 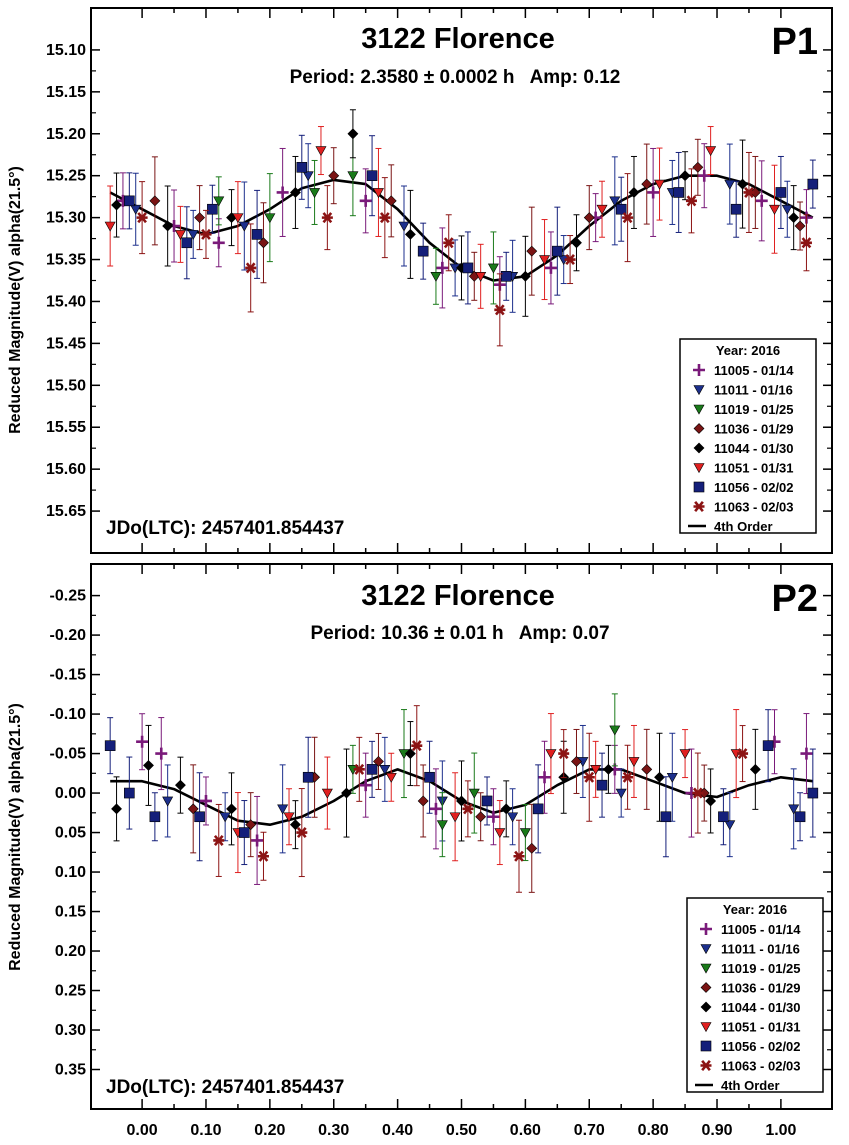 I want to click on y-tick-label: 15.25, so click(x=66, y=176).